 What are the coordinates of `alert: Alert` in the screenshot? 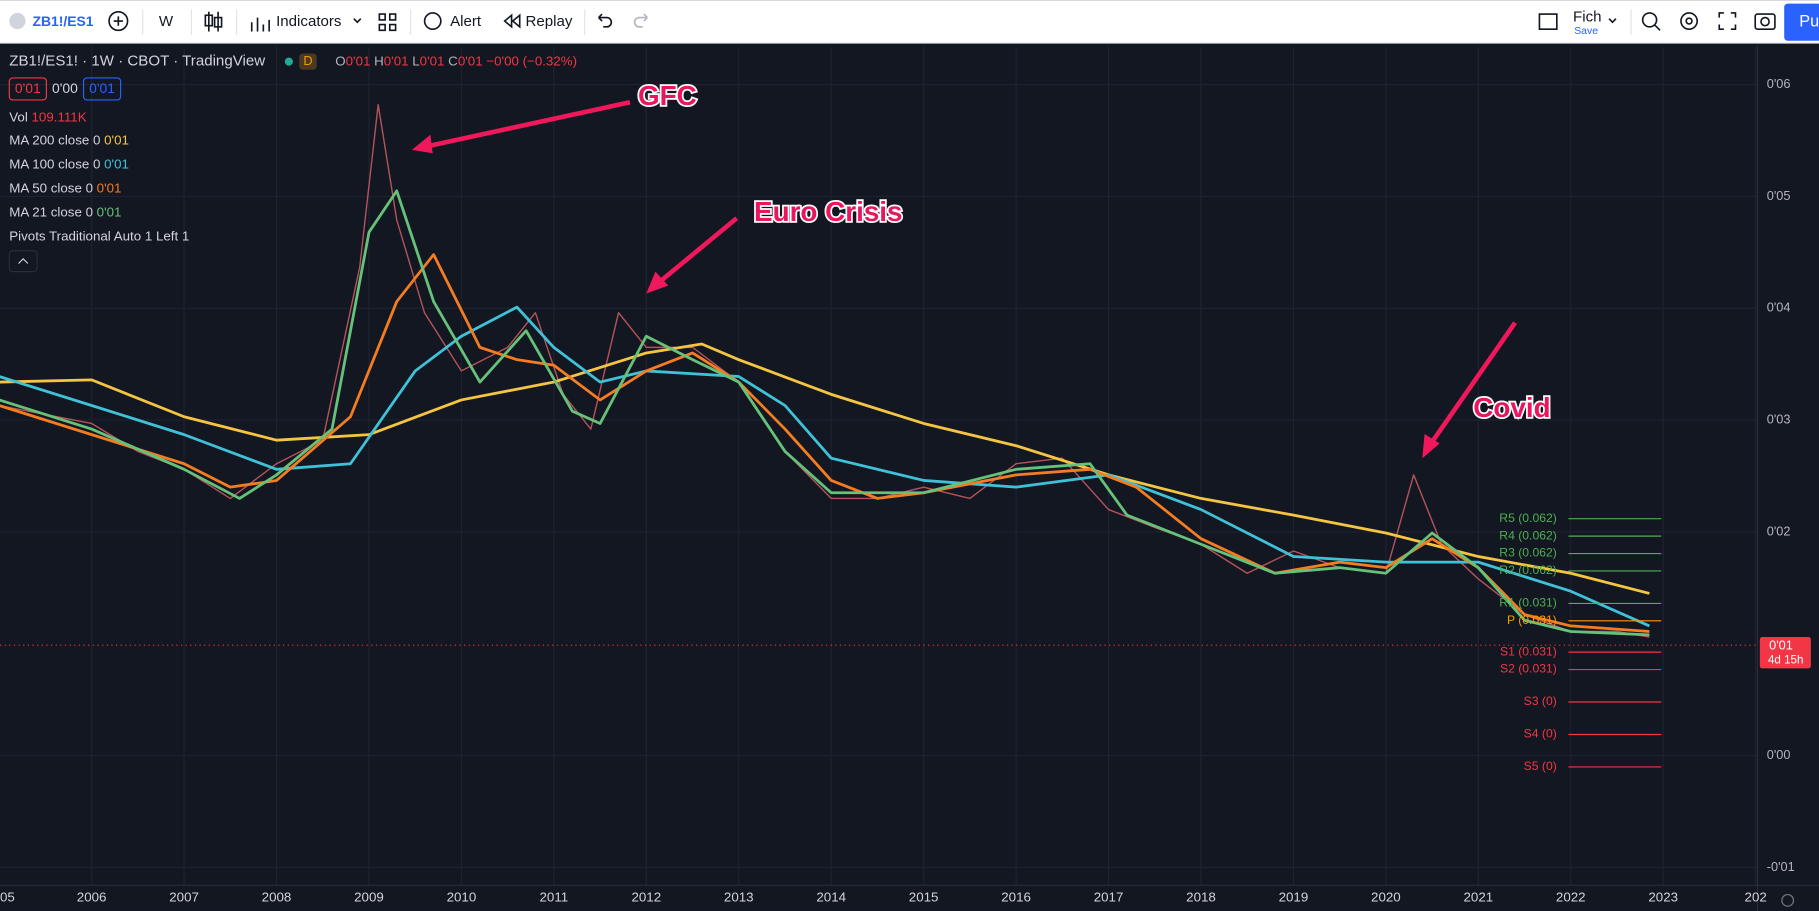 It's located at (466, 21).